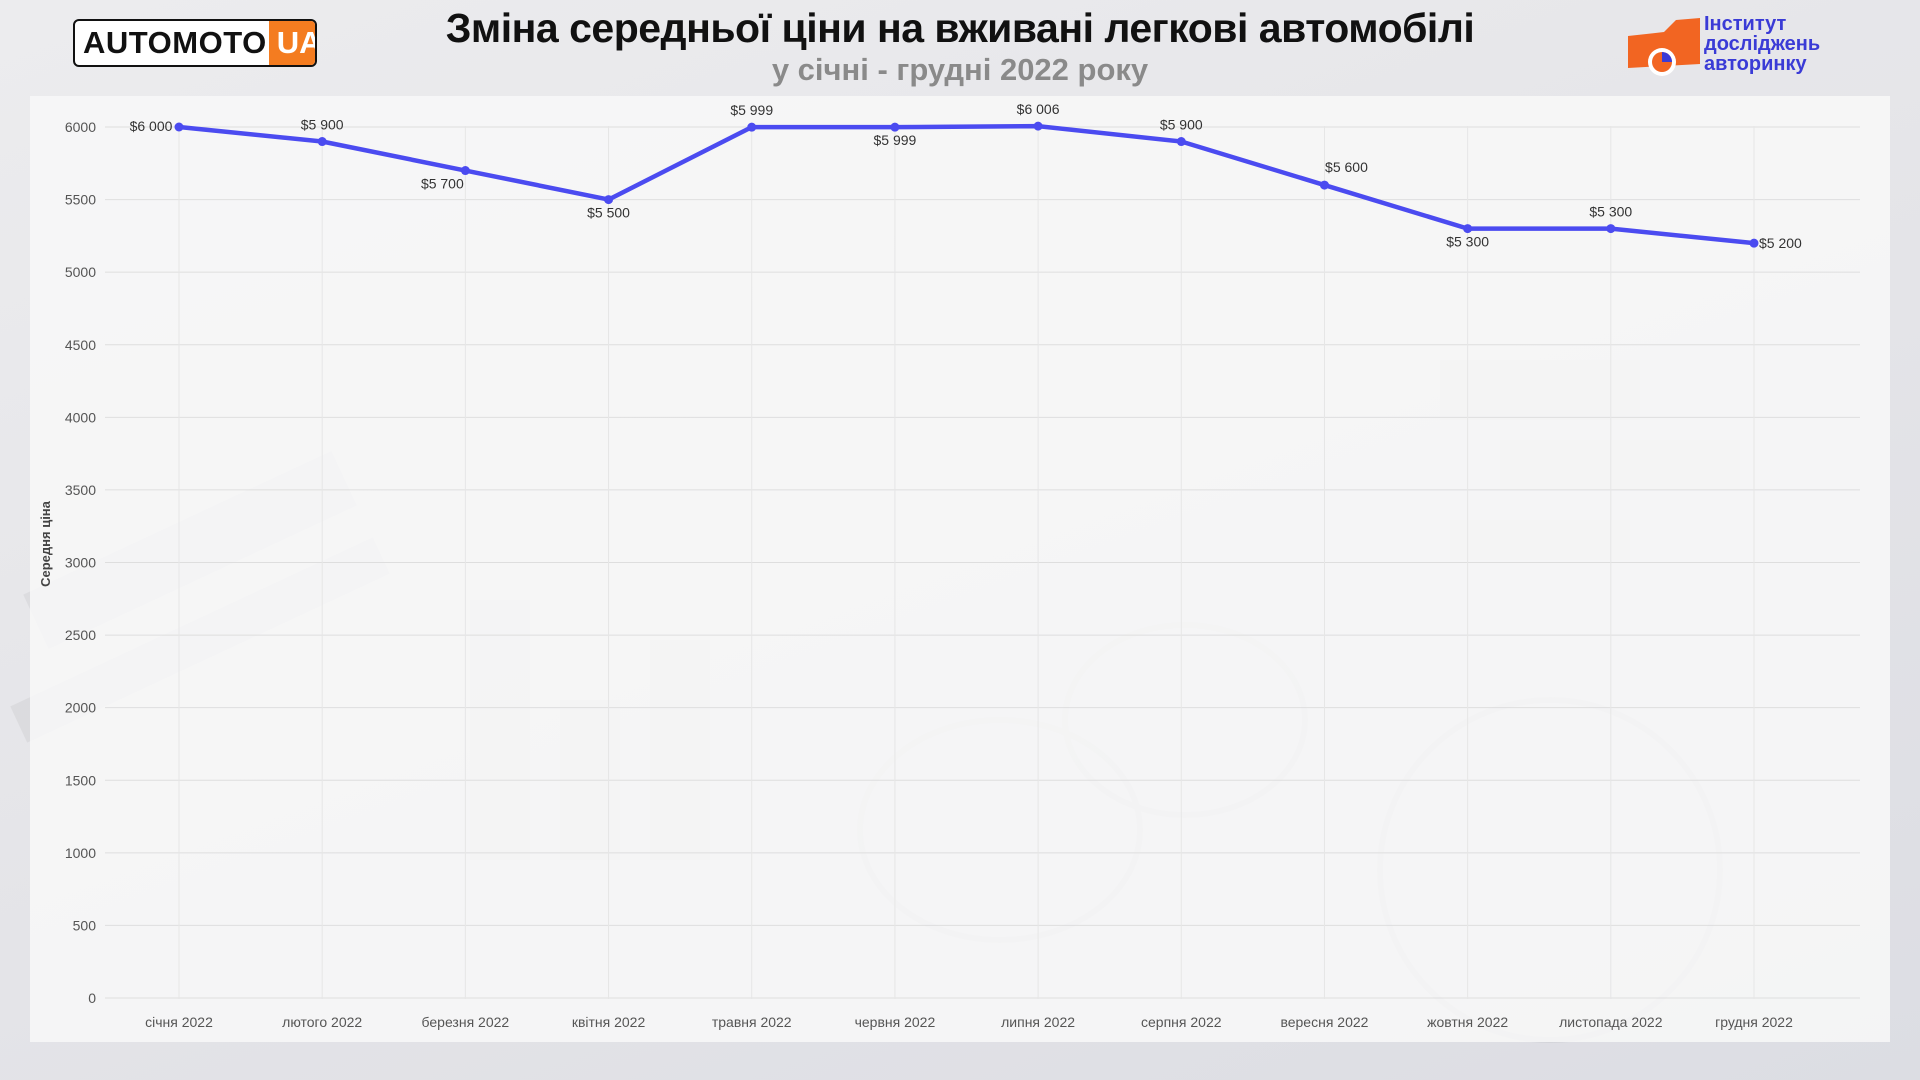 The width and height of the screenshot is (1920, 1080). Describe the element at coordinates (1181, 1022) in the screenshot. I see `x-tick-label: серпня 2022` at that location.